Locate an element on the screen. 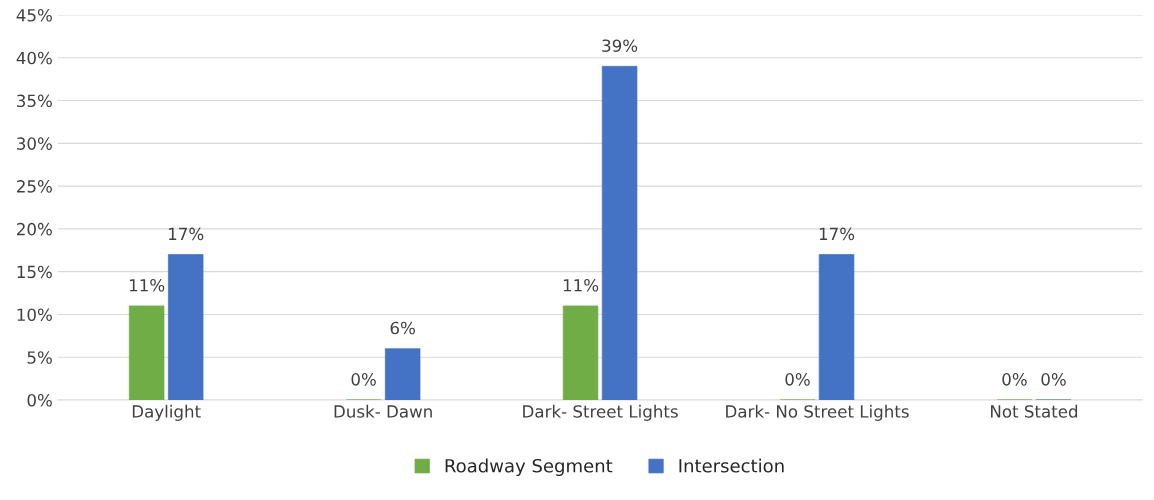 This screenshot has width=1154, height=500. x-tick-label: Daylight is located at coordinates (166, 412).